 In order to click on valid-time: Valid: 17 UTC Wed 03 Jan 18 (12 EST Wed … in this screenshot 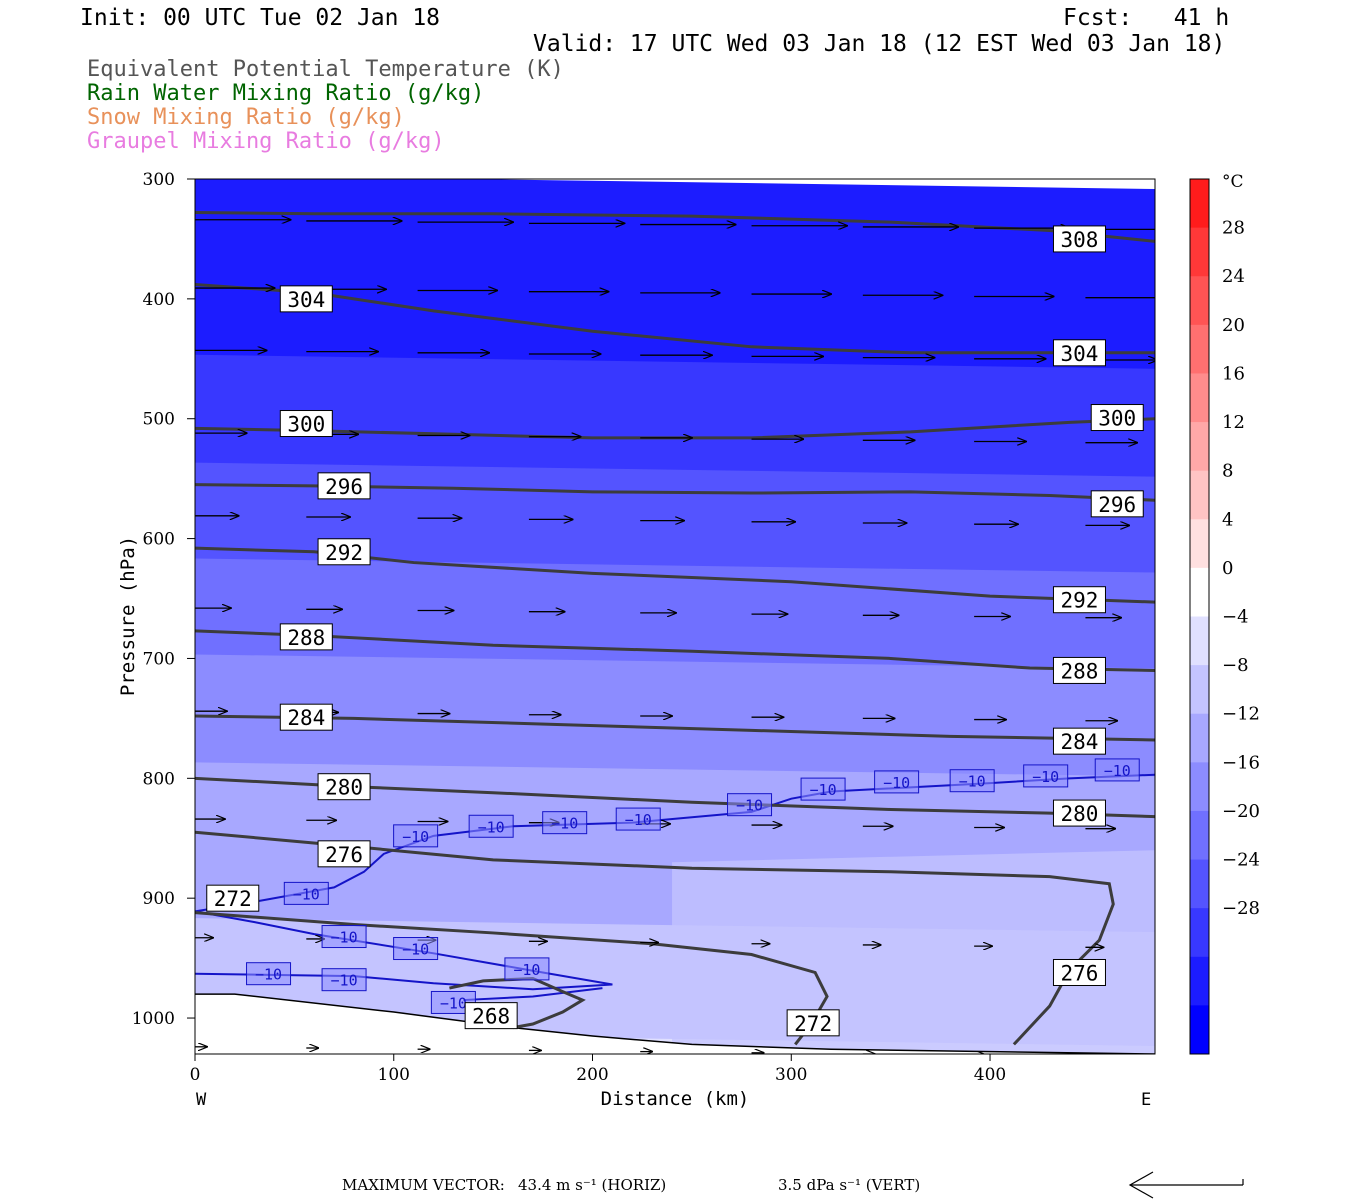, I will do `click(879, 44)`.